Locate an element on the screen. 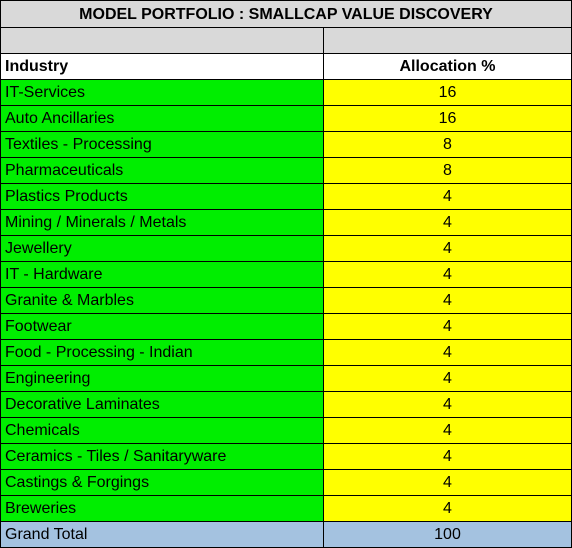  table-row: Ceramics - Tiles / Sanitaryware 4 is located at coordinates (286, 456).